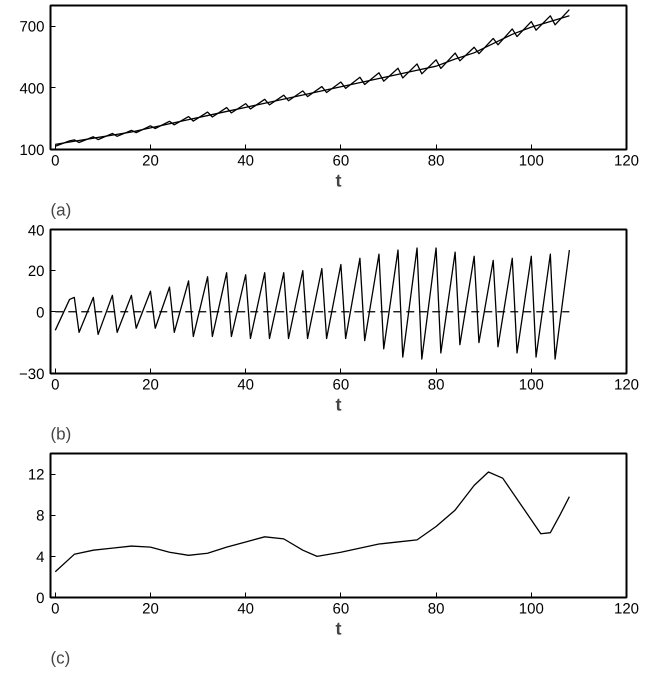 The width and height of the screenshot is (648, 682). Describe the element at coordinates (32, 150) in the screenshot. I see `y-tick-label: 100` at that location.